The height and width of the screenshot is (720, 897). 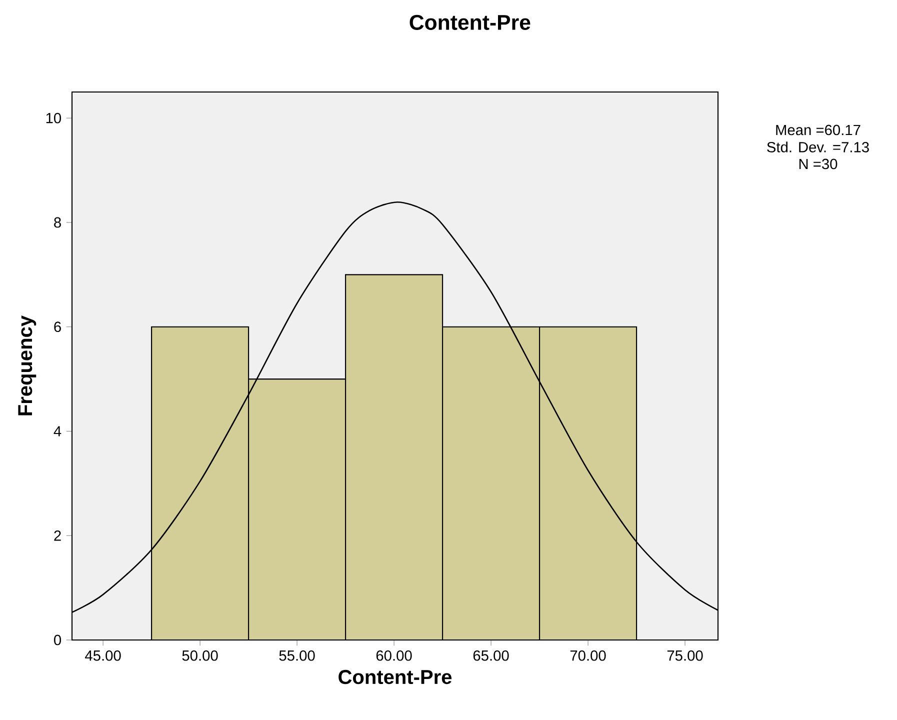 What do you see at coordinates (200, 655) in the screenshot?
I see `x-tick-label: 50.00` at bounding box center [200, 655].